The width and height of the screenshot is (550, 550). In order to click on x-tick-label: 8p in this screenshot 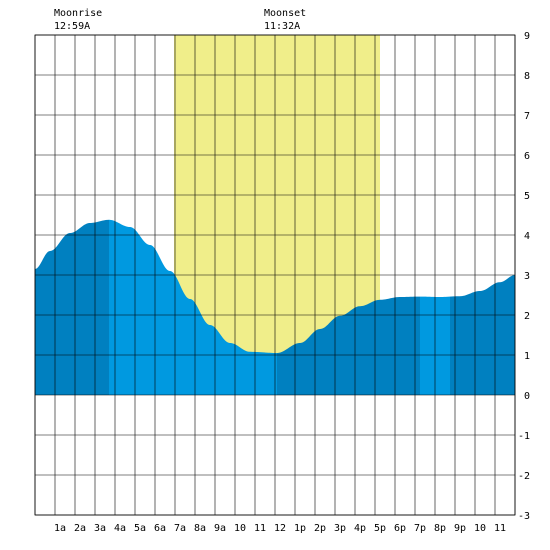, I will do `click(440, 528)`.